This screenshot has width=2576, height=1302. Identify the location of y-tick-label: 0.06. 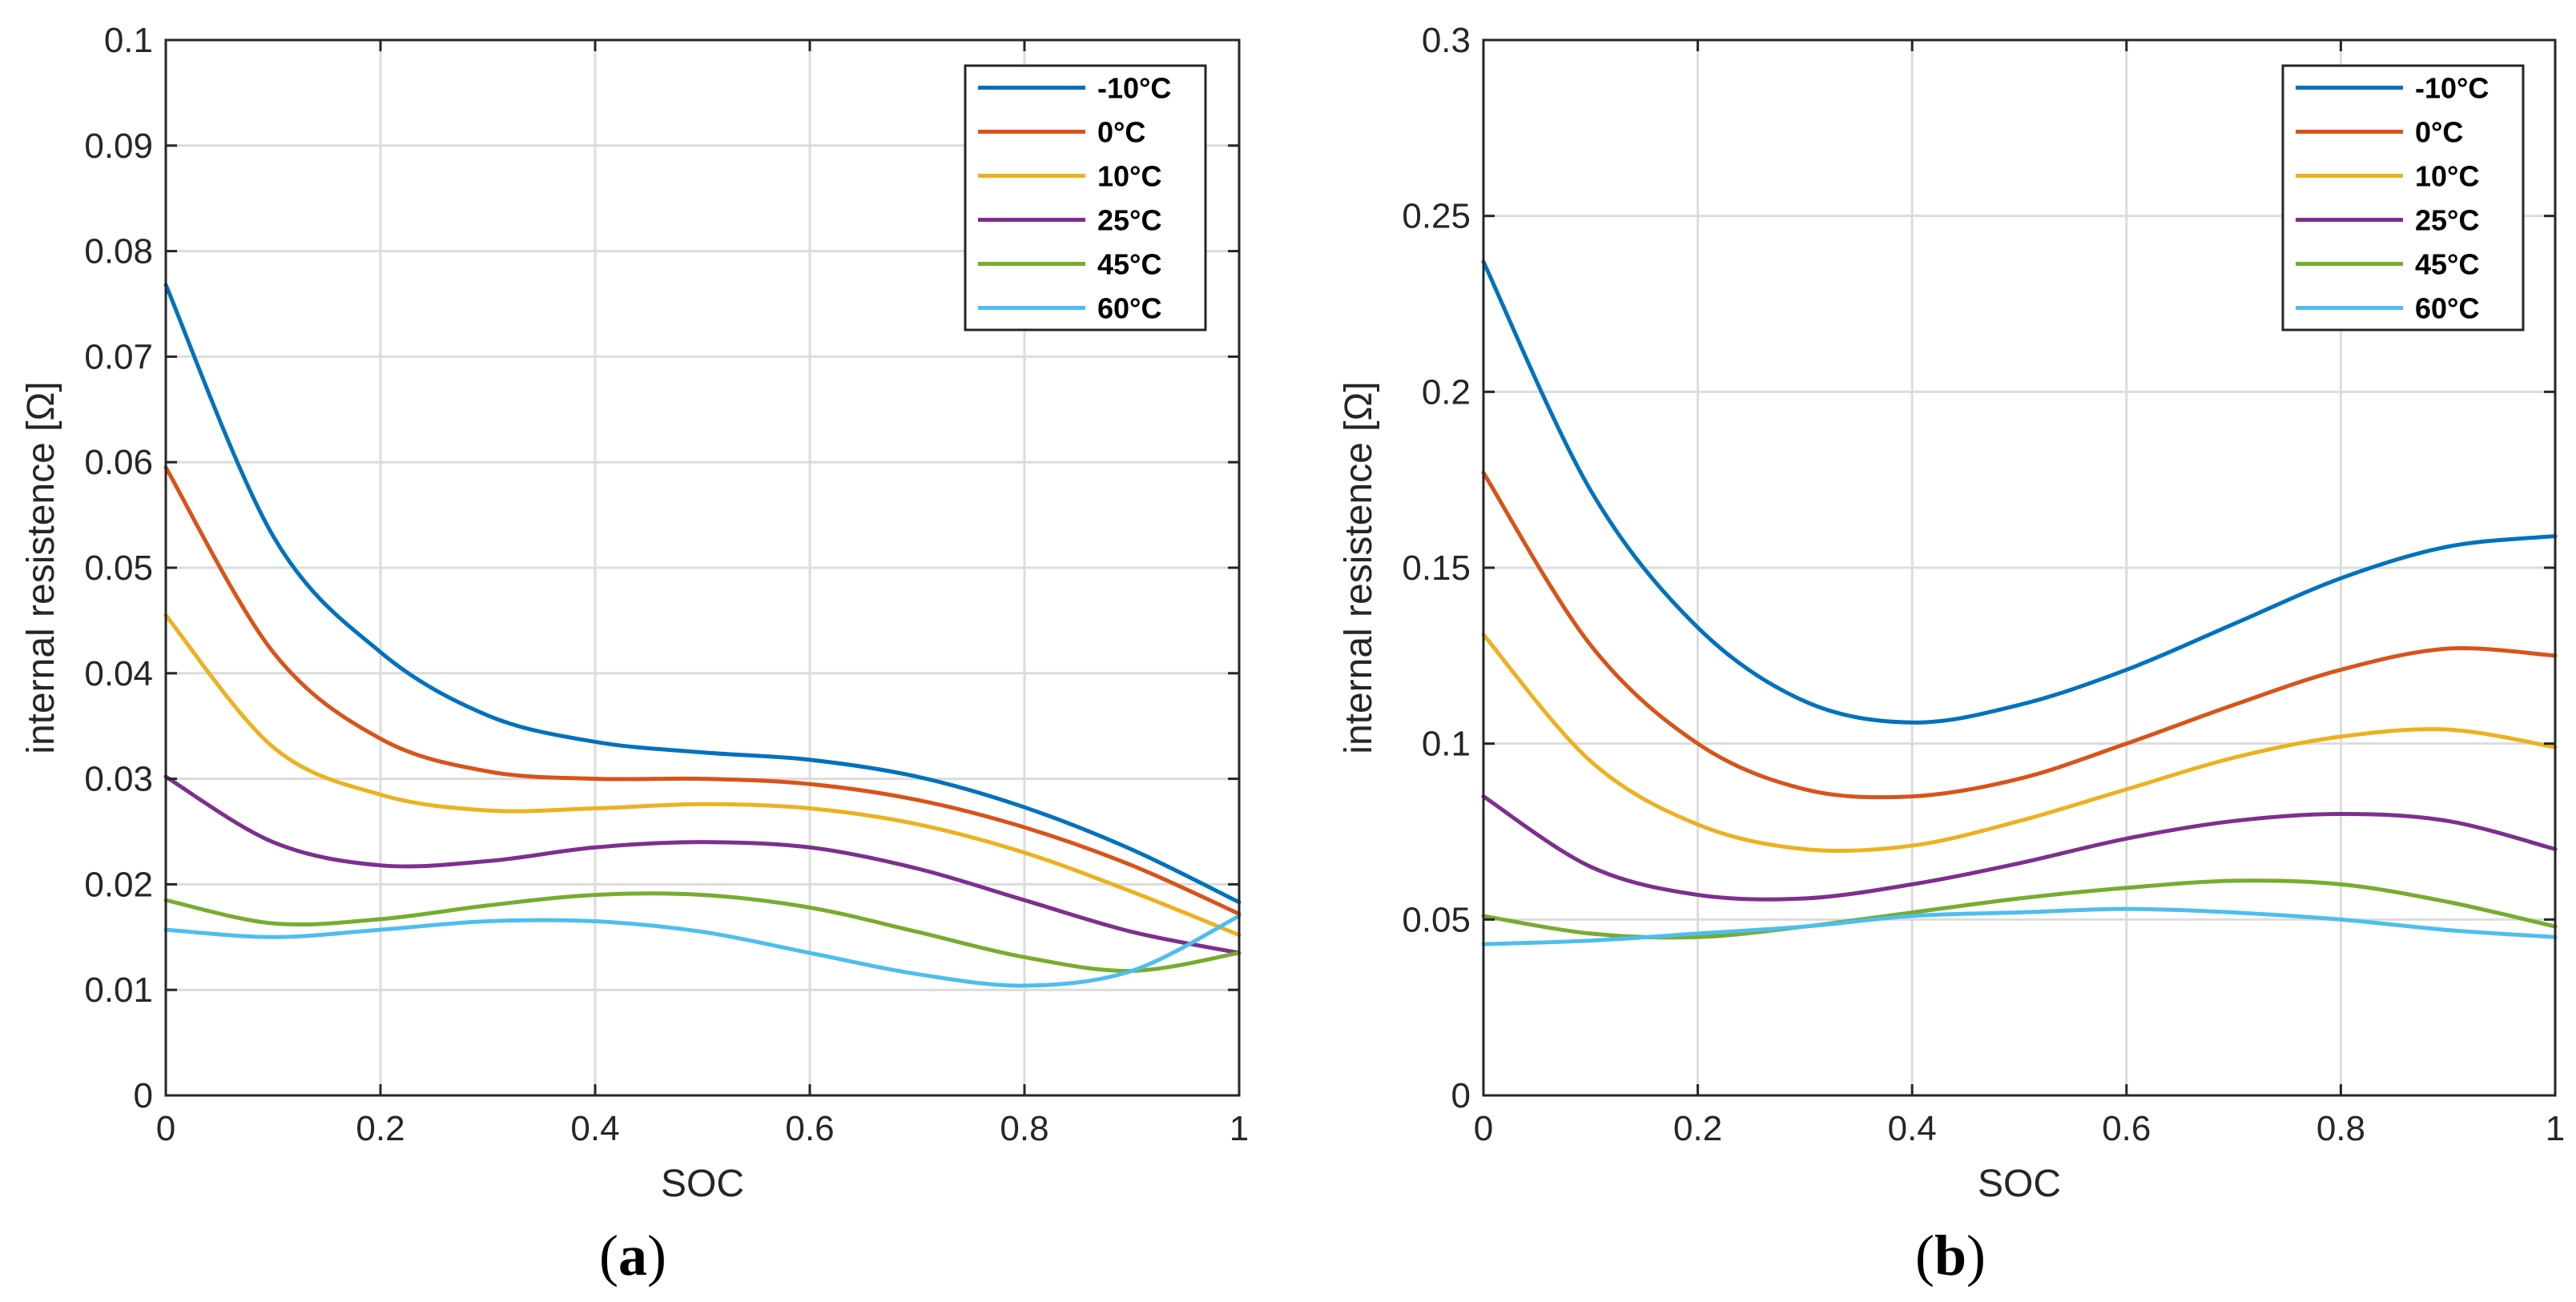
(118, 462).